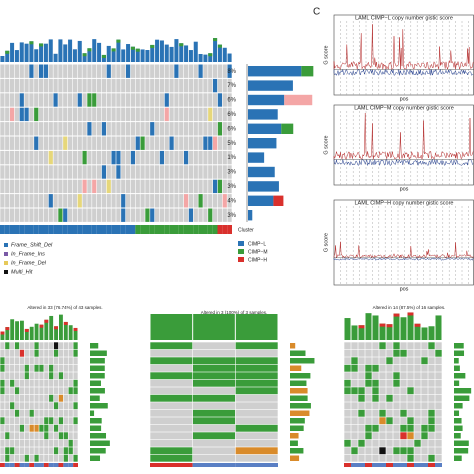 The width and height of the screenshot is (474, 474). I want to click on del-trace, so click(403, 259).